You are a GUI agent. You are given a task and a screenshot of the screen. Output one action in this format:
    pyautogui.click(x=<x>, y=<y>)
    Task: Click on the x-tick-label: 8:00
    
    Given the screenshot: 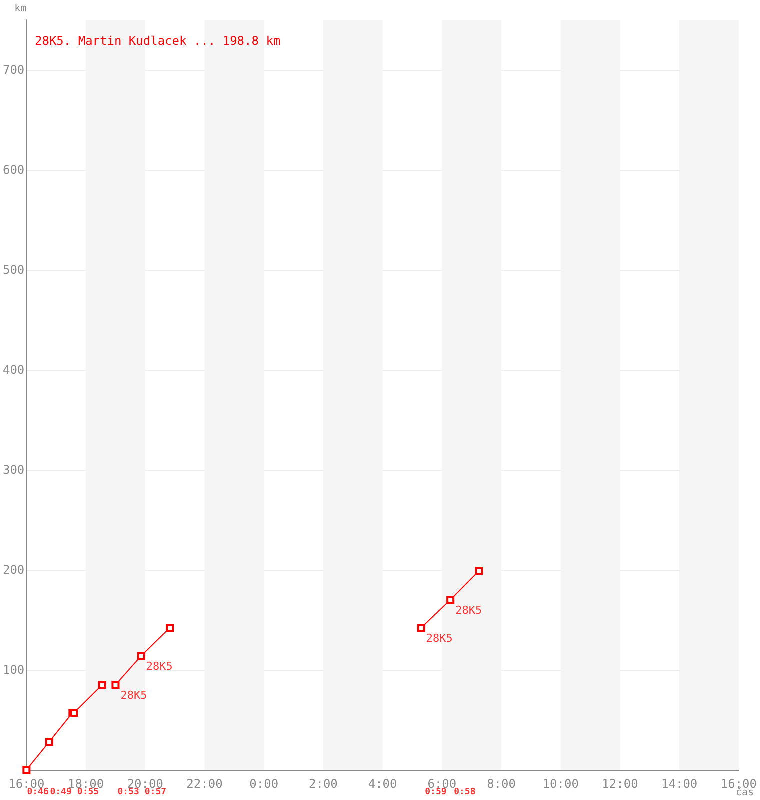 What is the action you would take?
    pyautogui.click(x=501, y=784)
    